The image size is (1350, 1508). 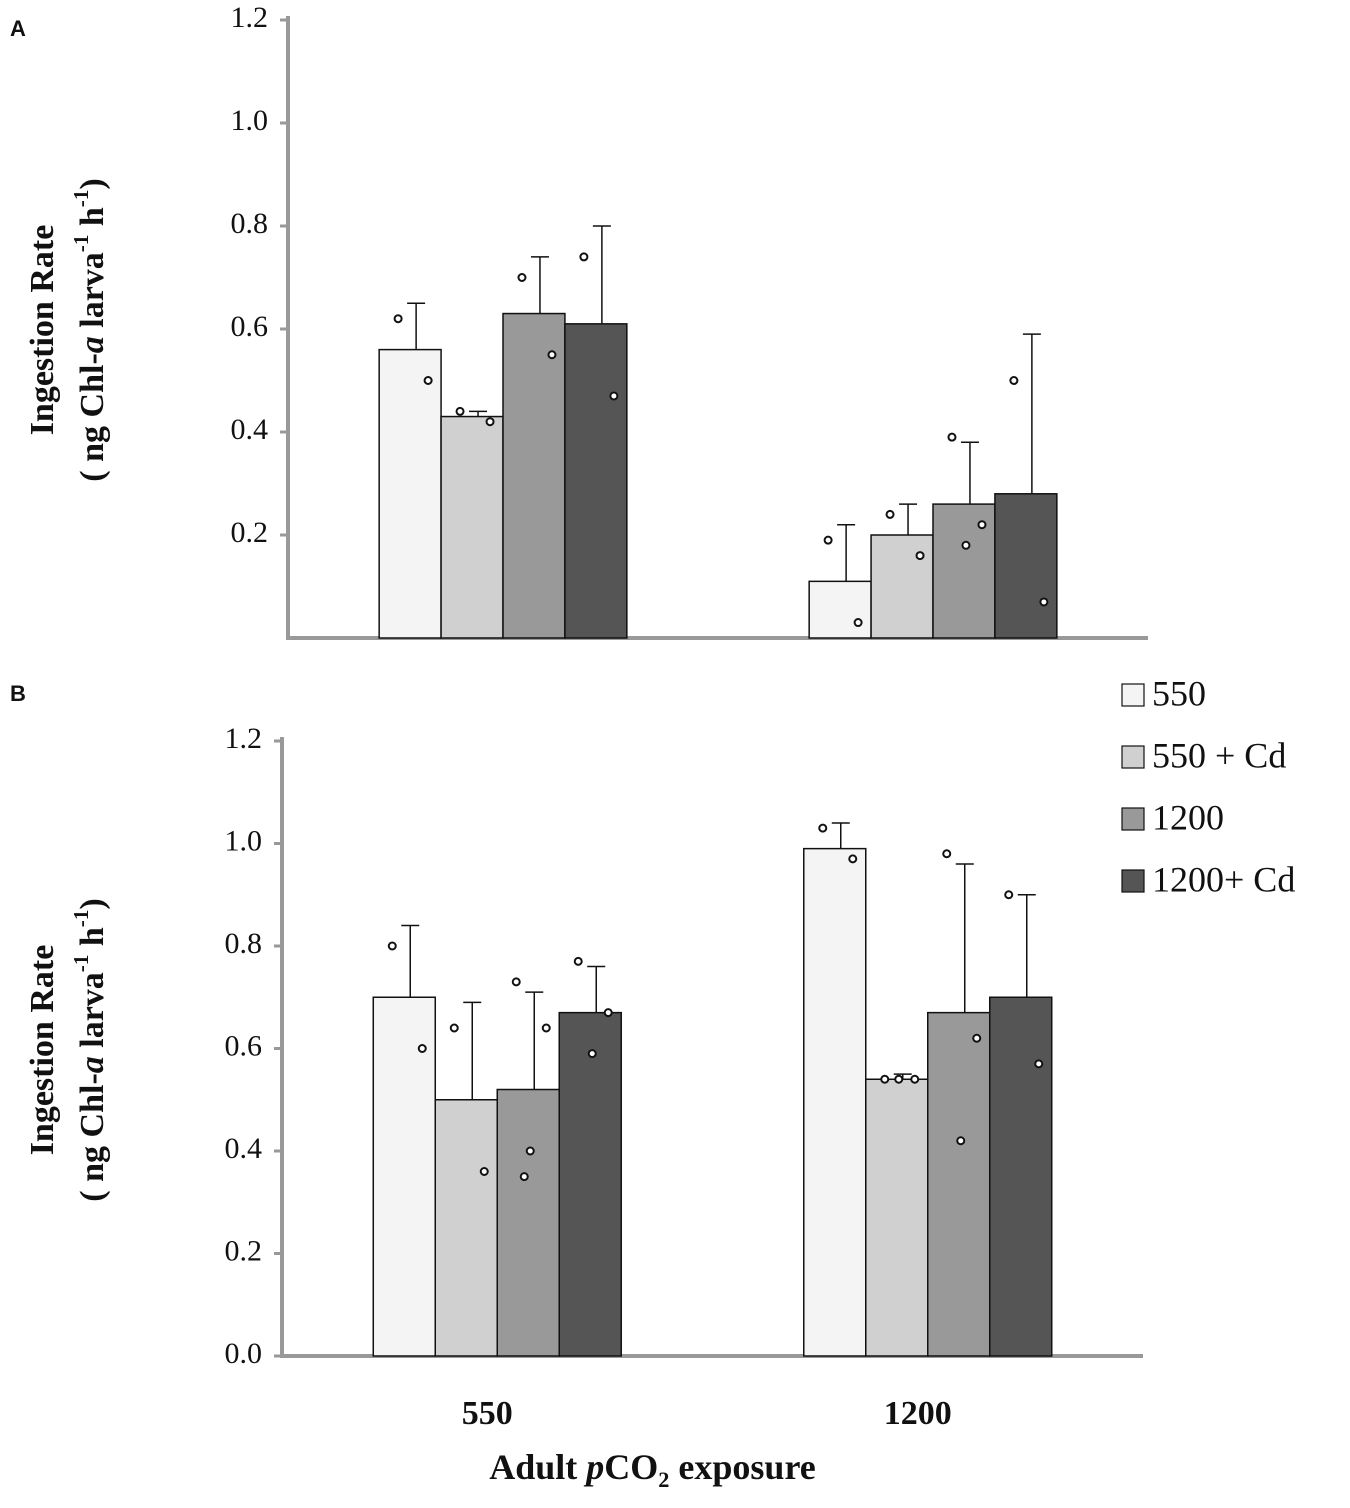 What do you see at coordinates (1188, 817) in the screenshot?
I see `legend-label: 1200` at bounding box center [1188, 817].